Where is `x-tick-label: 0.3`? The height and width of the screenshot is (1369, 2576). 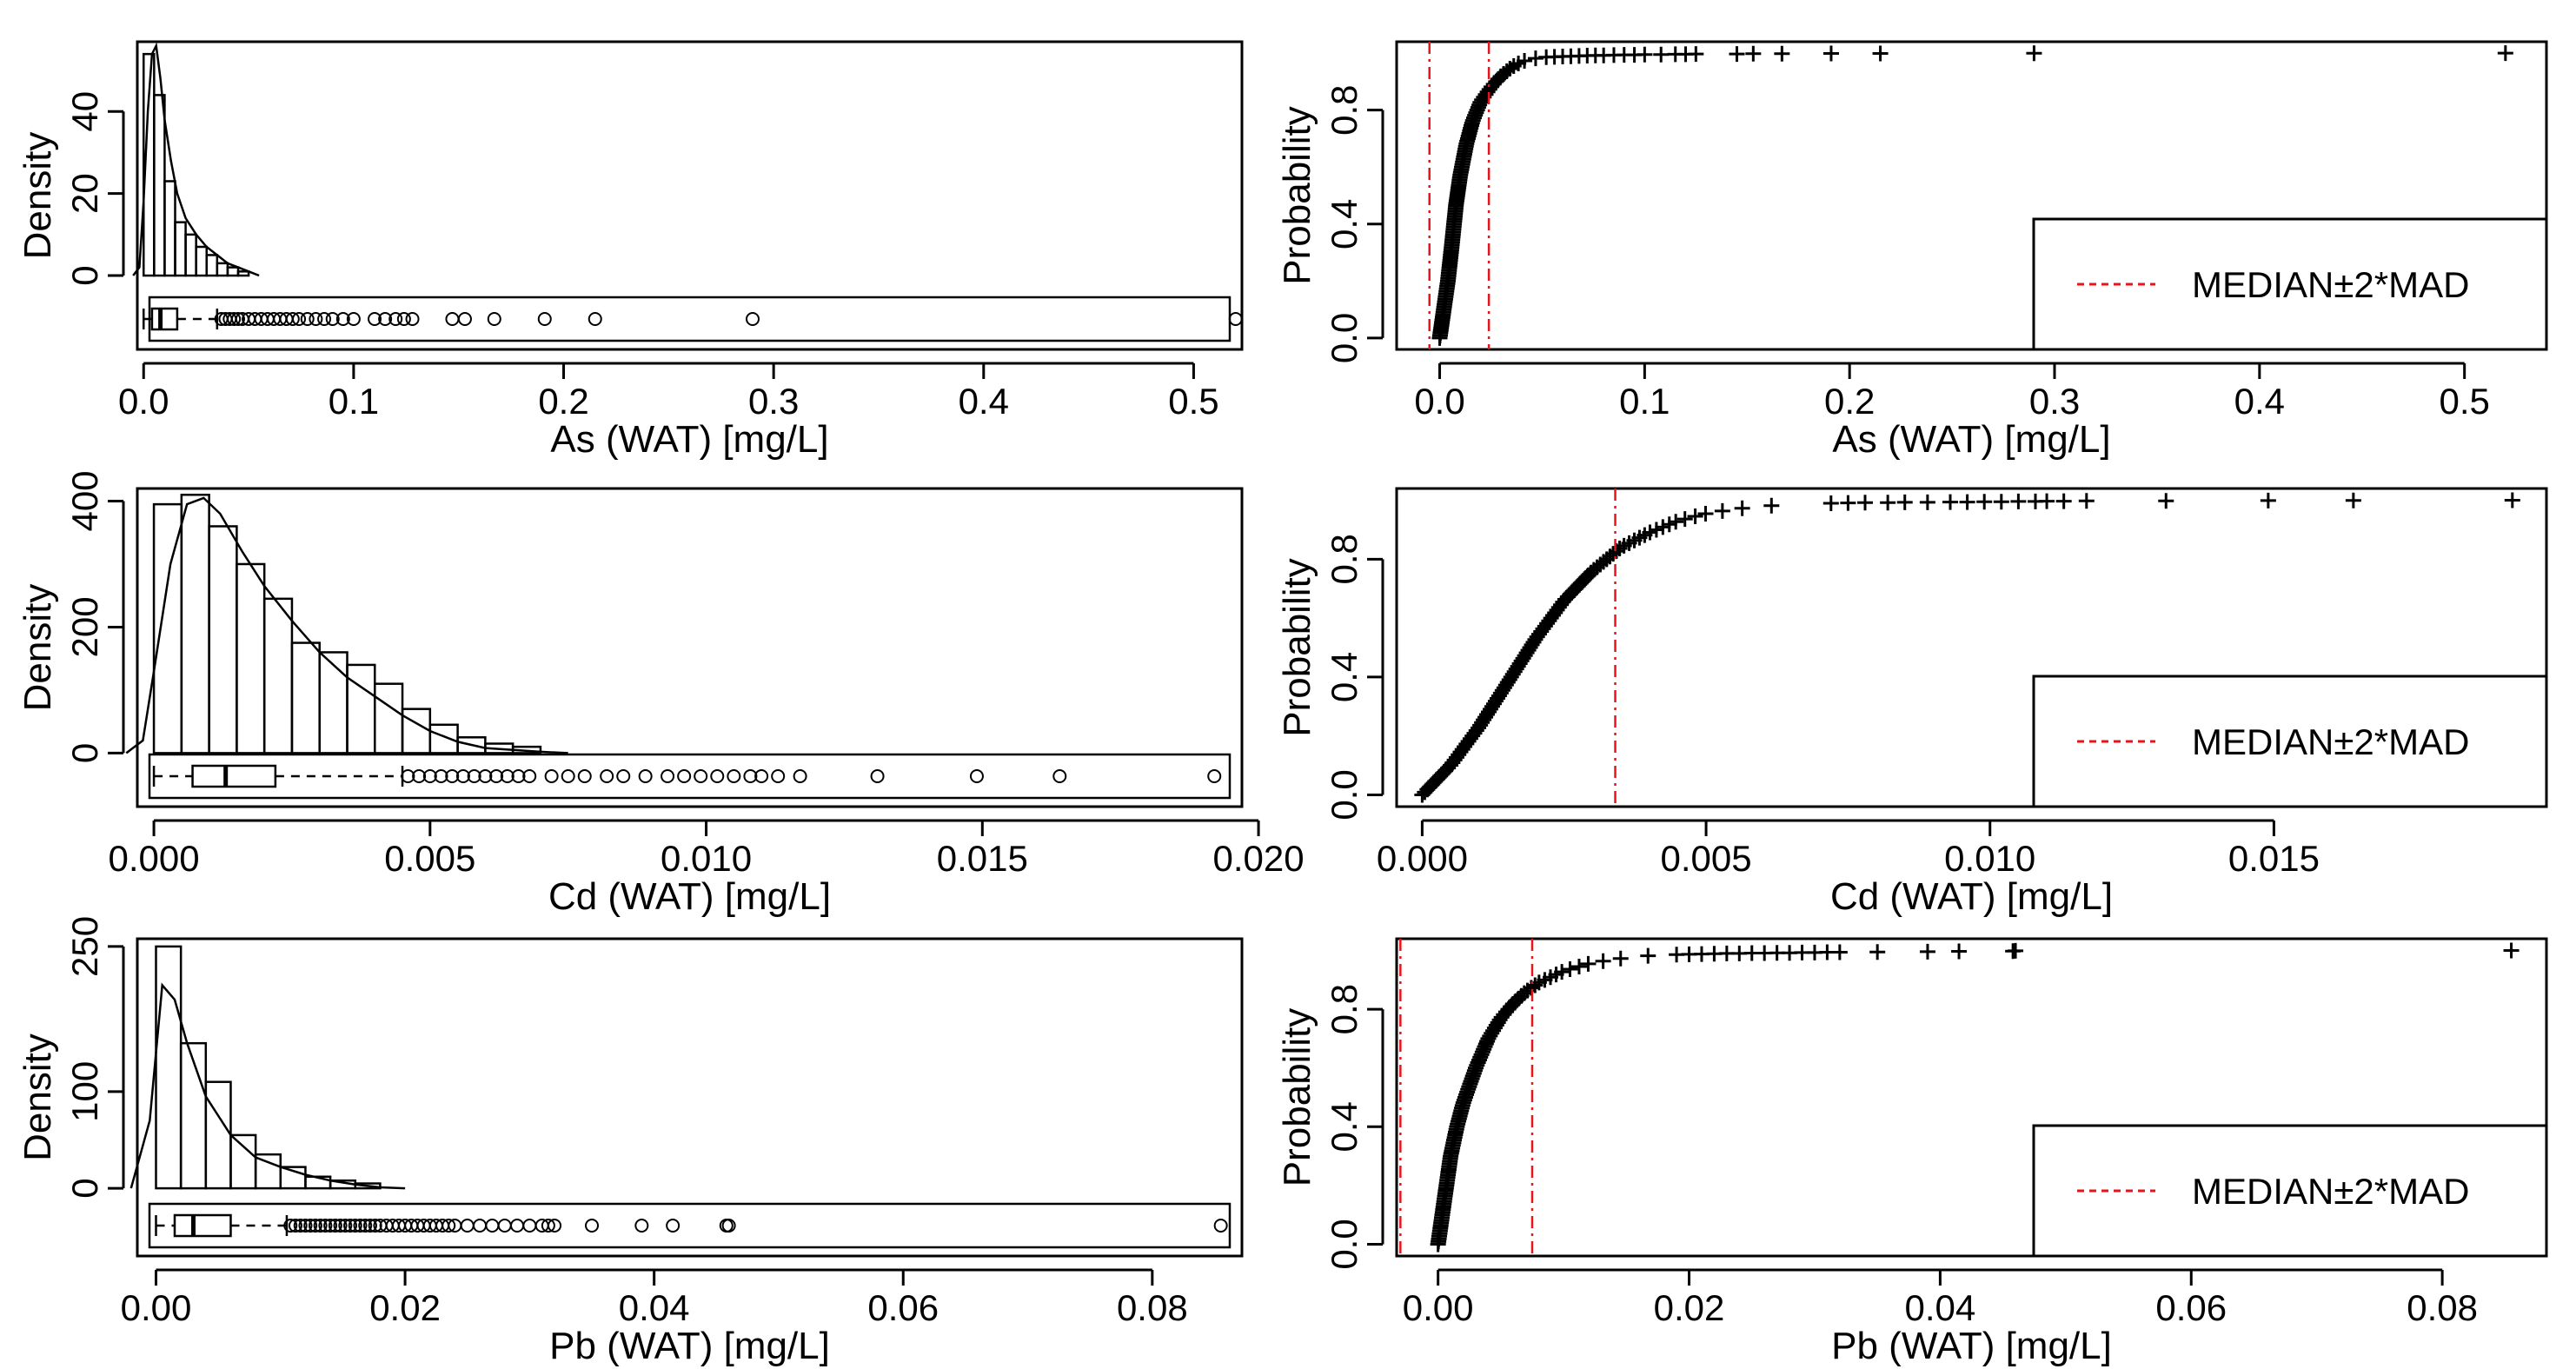
x-tick-label: 0.3 is located at coordinates (2054, 402).